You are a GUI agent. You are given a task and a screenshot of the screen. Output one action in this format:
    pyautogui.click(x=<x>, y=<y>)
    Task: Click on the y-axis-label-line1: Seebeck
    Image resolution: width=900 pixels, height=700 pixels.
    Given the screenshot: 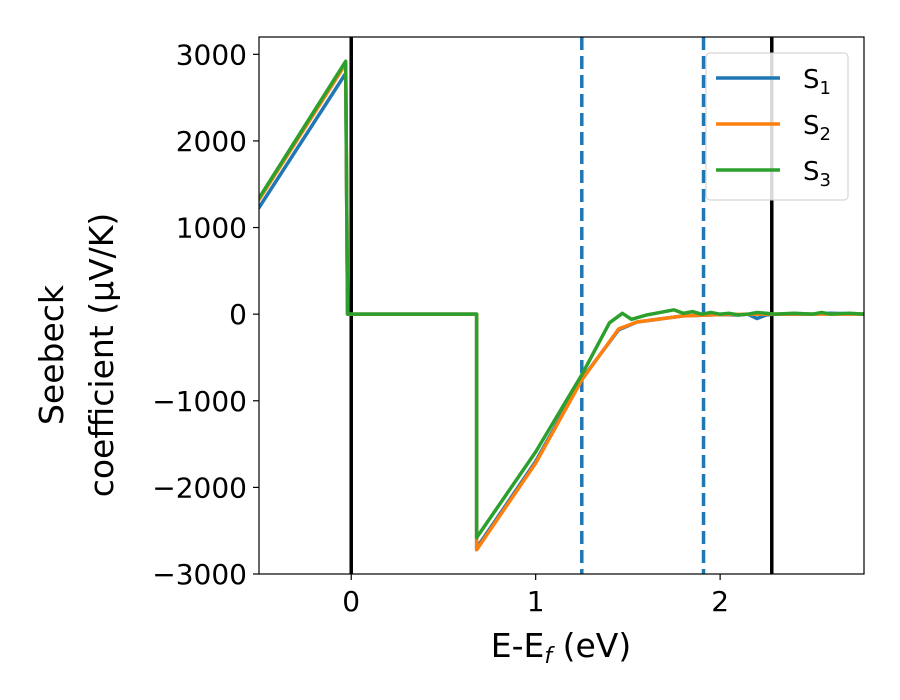 What is the action you would take?
    pyautogui.click(x=51, y=354)
    